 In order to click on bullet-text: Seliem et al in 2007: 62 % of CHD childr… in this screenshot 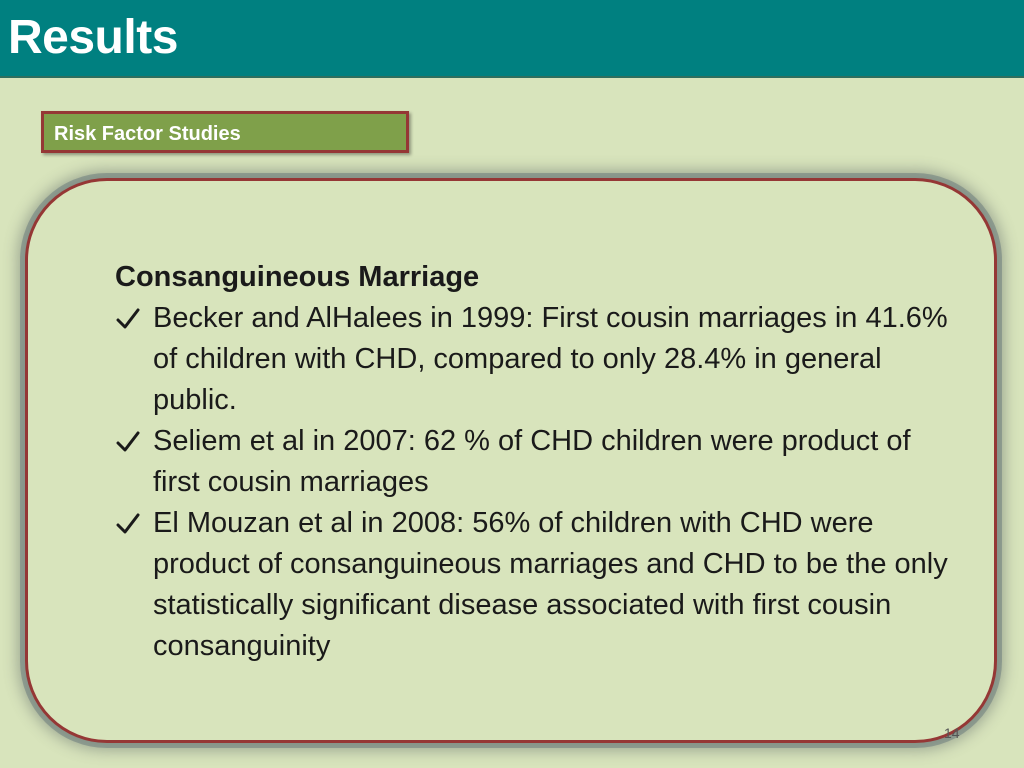, I will do `click(532, 461)`.